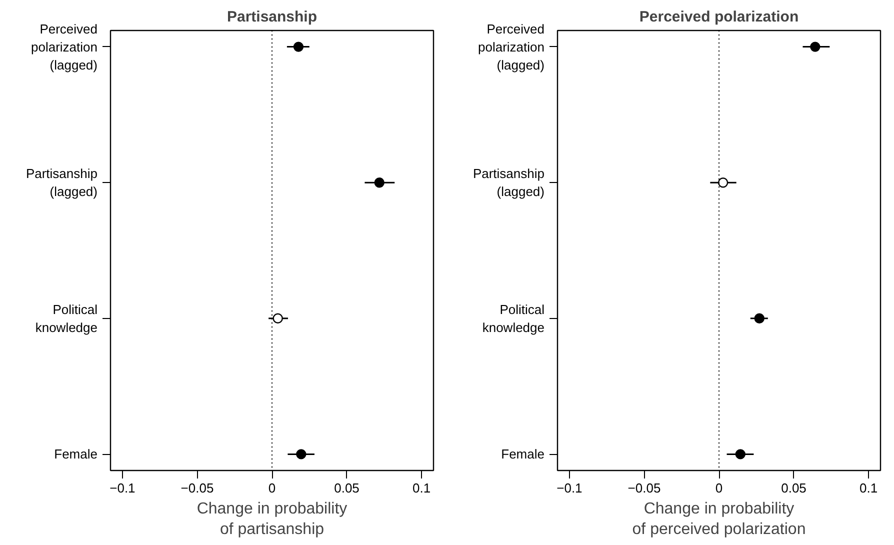  I want to click on chart-title: Perceived polarization, so click(719, 17).